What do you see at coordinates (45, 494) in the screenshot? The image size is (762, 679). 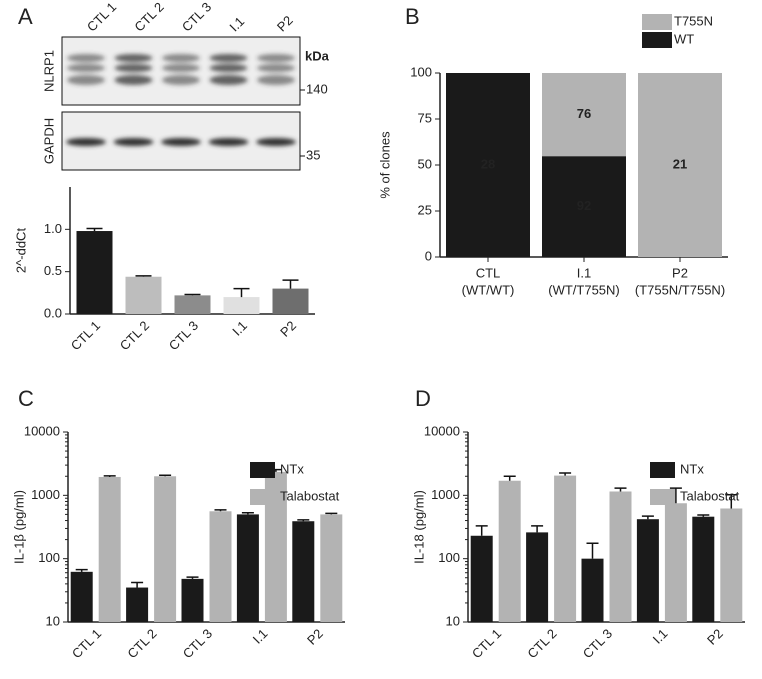 I see `y-tick-label: 1000` at bounding box center [45, 494].